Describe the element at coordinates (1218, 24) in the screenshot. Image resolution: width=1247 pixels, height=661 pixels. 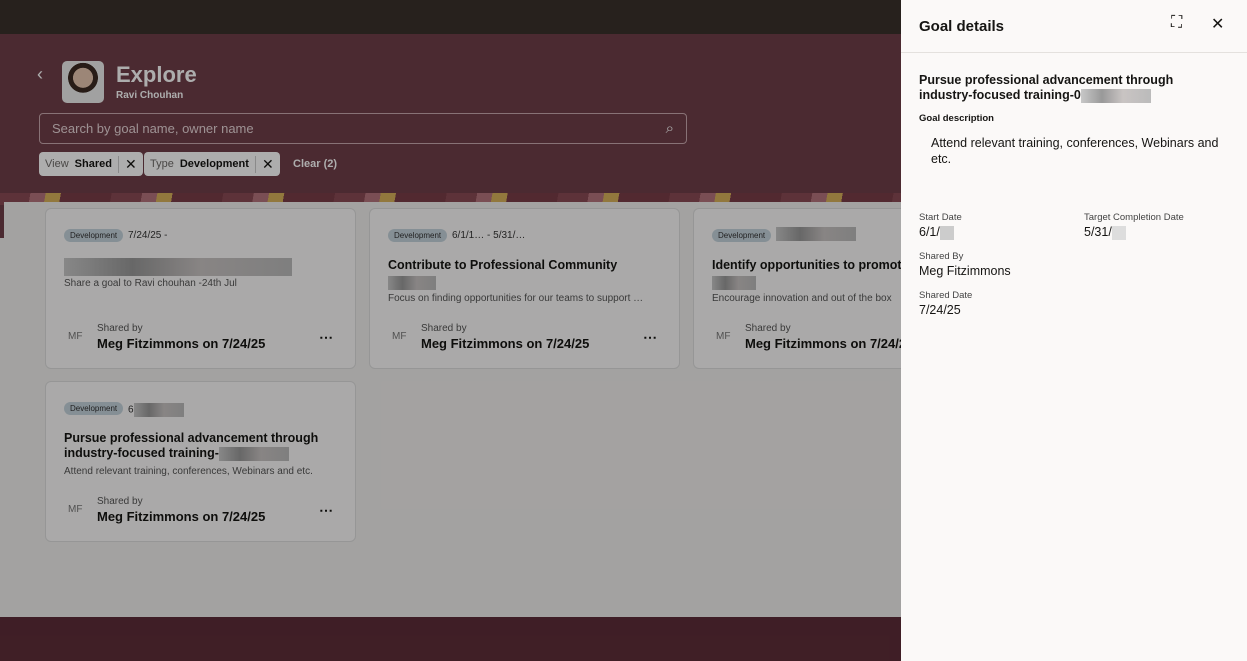
I see `close-icon: ✕` at that location.